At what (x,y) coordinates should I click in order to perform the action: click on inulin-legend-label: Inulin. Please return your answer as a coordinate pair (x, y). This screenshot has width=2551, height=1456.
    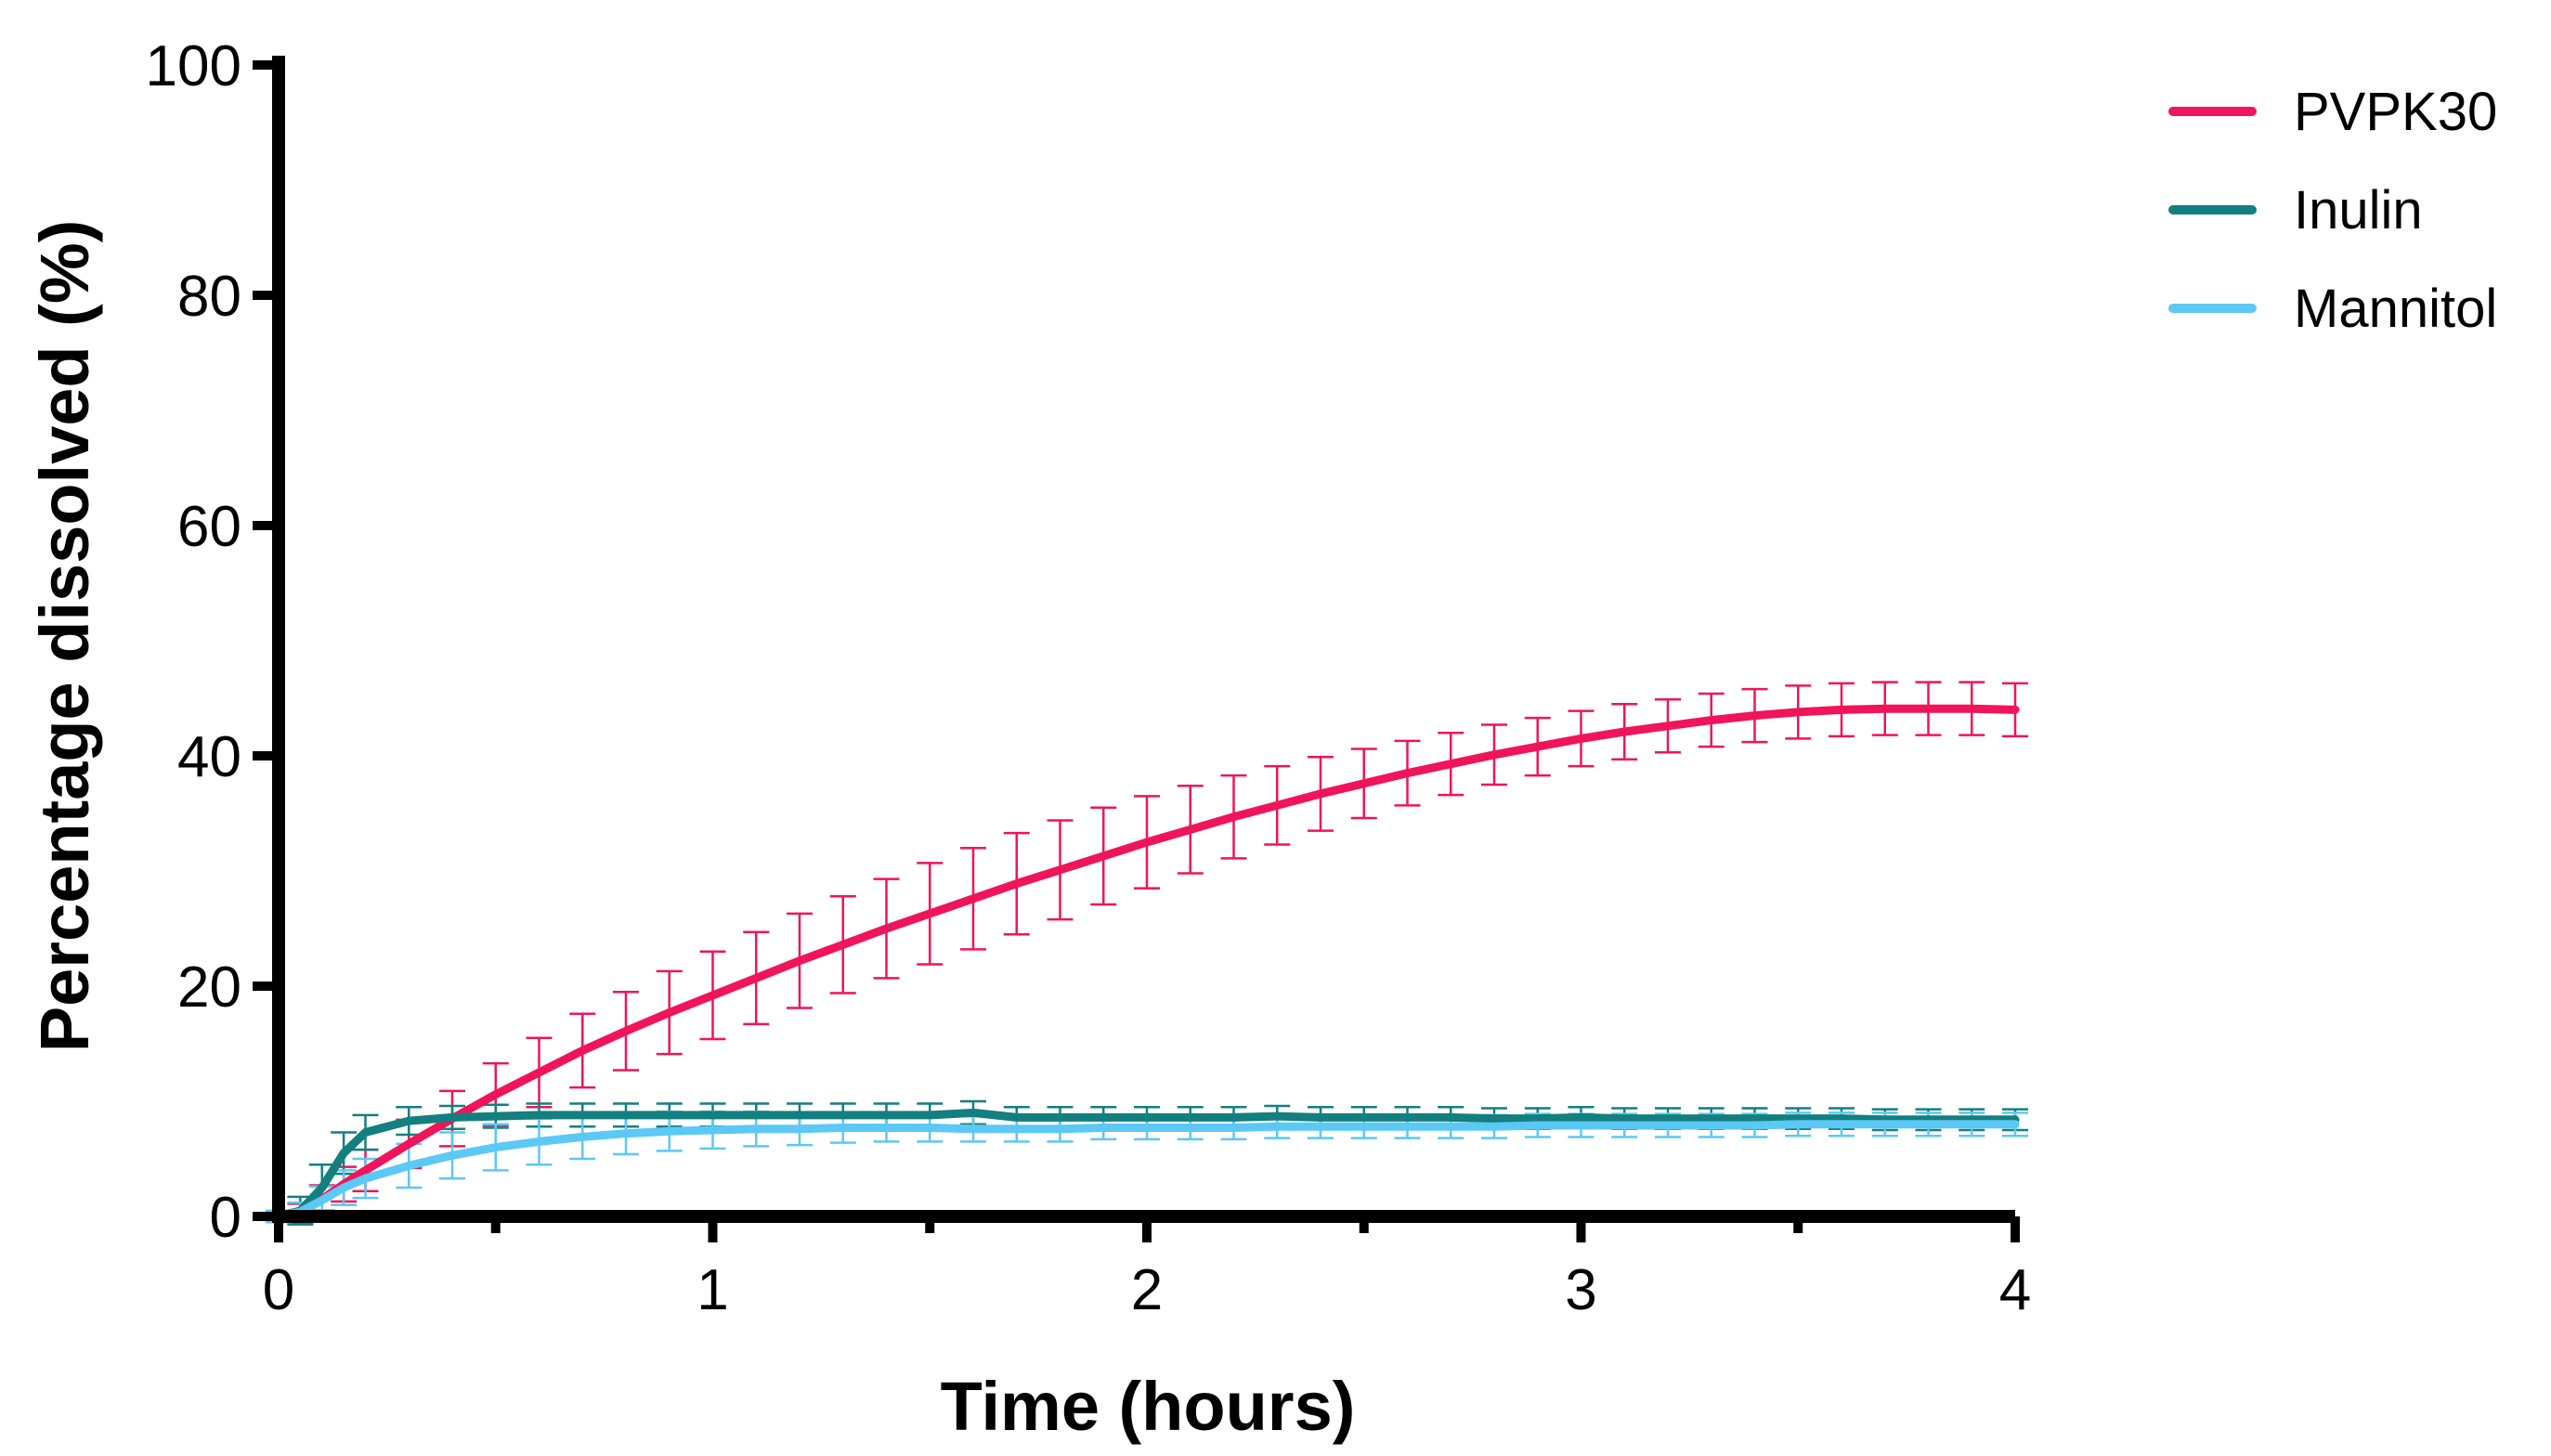
    Looking at the image, I should click on (2358, 210).